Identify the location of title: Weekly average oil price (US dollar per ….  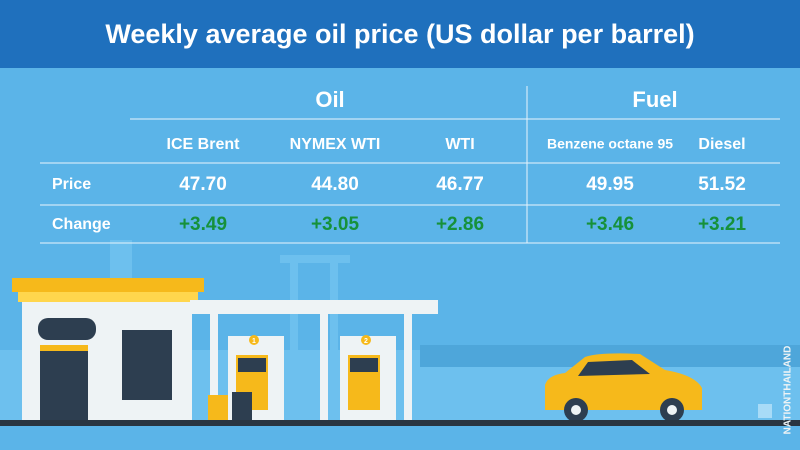
(399, 34).